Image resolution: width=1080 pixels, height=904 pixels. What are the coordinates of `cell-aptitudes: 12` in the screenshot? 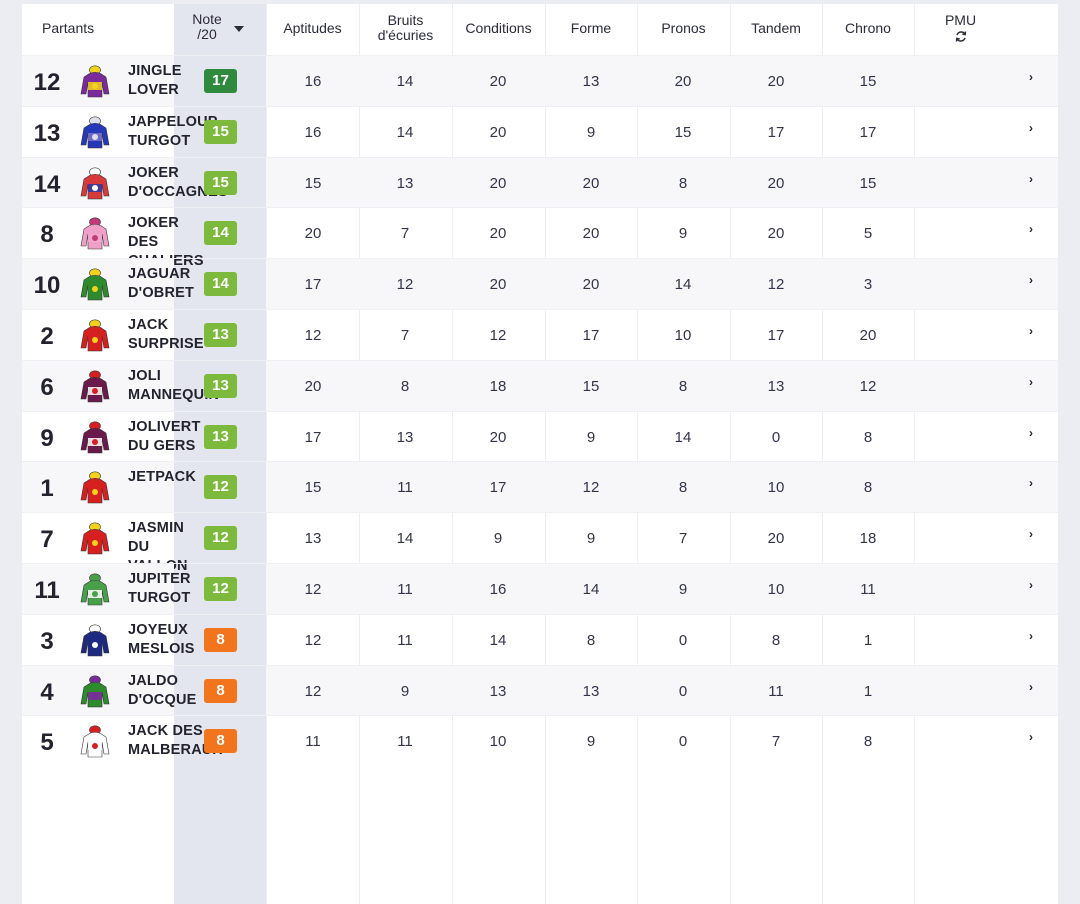 It's located at (313, 640).